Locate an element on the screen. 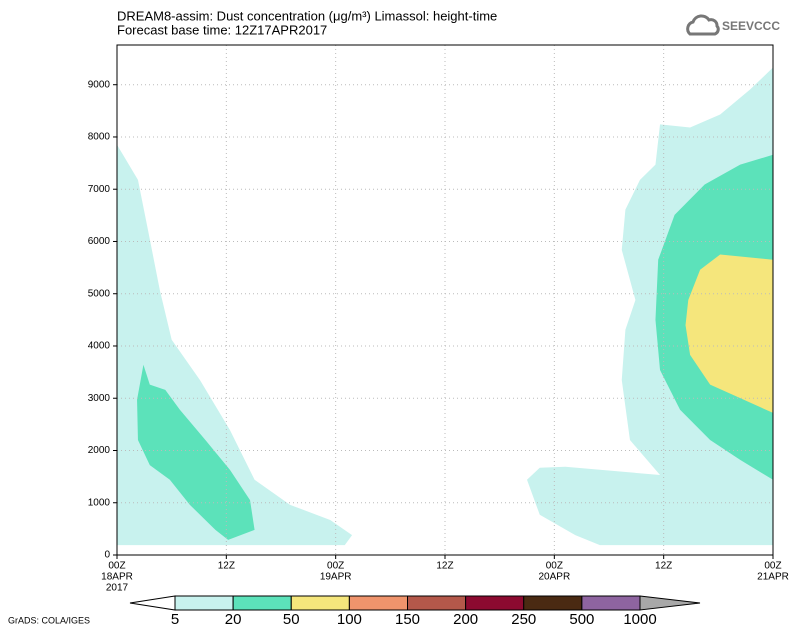 Image resolution: width=800 pixels, height=639 pixels. x-tick-label: 21APR is located at coordinates (773, 577).